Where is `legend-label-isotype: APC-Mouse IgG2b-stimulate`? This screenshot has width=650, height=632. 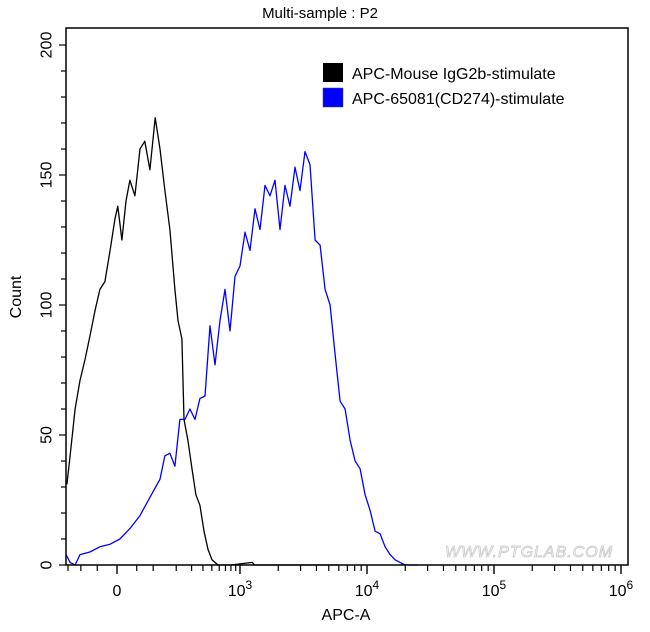
legend-label-isotype: APC-Mouse IgG2b-stimulate is located at coordinates (454, 74).